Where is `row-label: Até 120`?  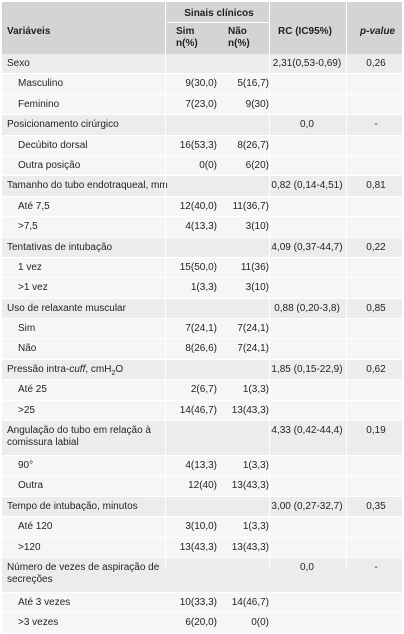
row-label: Até 120 is located at coordinates (35, 527).